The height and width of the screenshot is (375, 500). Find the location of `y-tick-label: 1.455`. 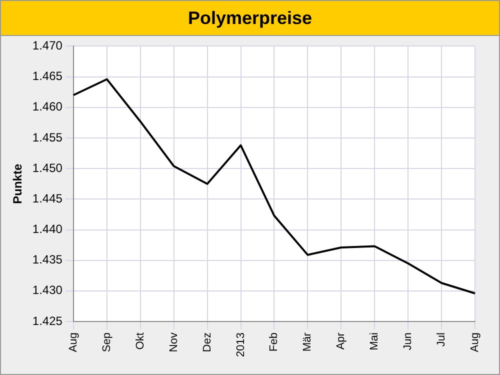

y-tick-label: 1.455 is located at coordinates (47, 137).